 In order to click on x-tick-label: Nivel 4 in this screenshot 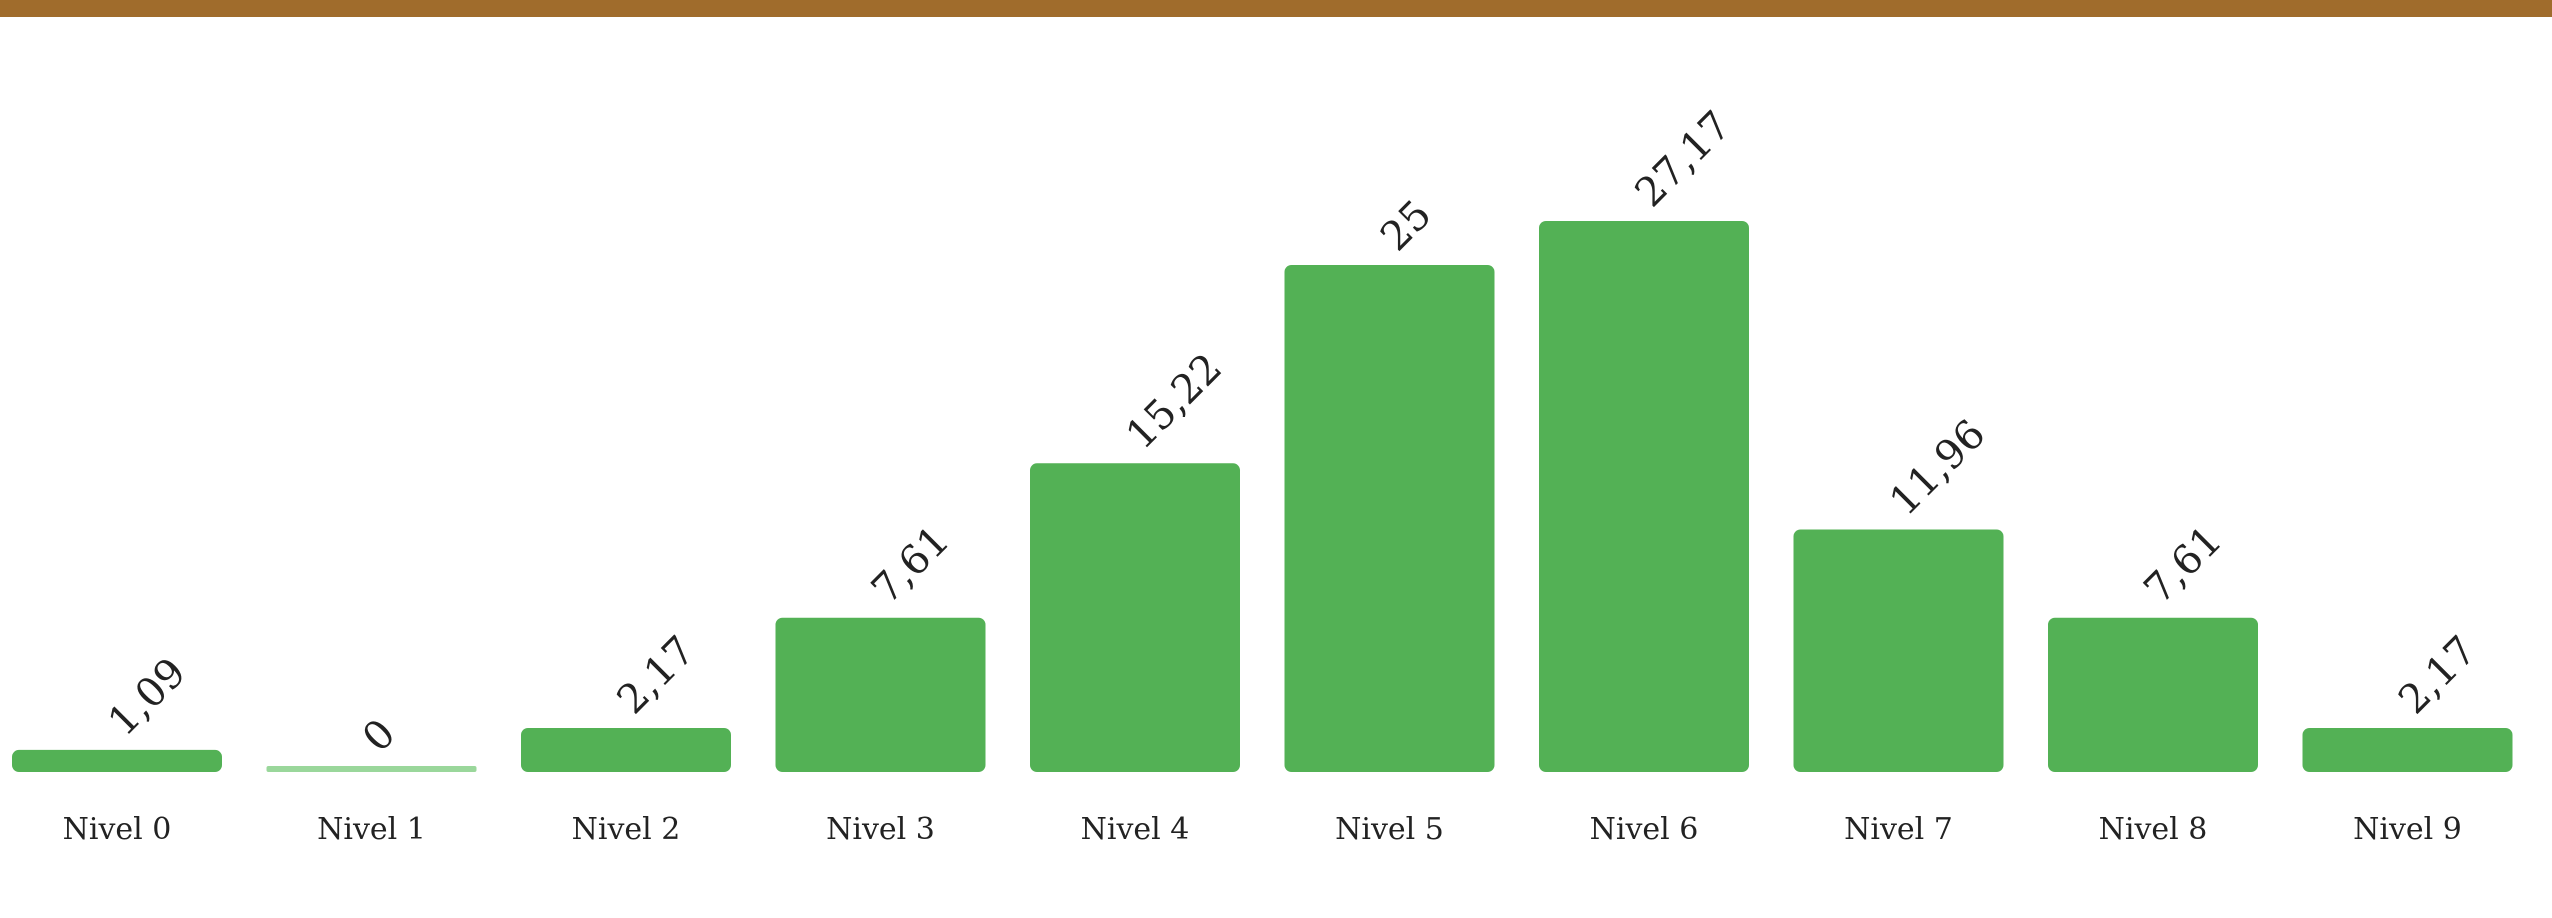, I will do `click(1135, 829)`.